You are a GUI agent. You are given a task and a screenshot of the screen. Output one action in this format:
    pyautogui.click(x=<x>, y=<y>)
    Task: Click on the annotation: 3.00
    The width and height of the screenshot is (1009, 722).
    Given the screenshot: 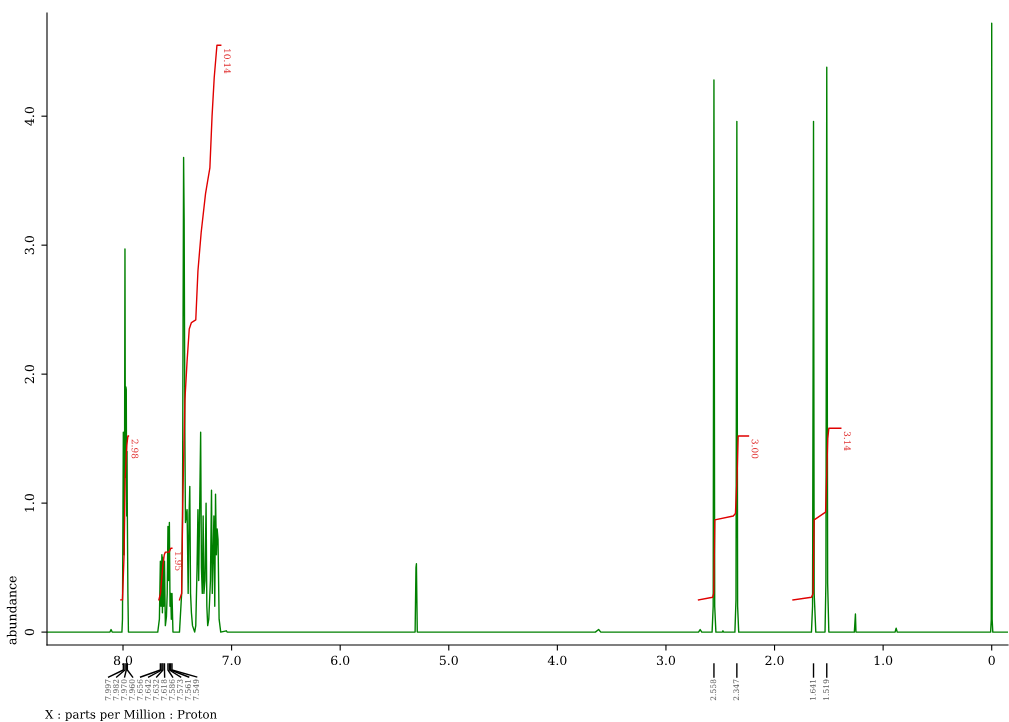 What is the action you would take?
    pyautogui.click(x=755, y=449)
    